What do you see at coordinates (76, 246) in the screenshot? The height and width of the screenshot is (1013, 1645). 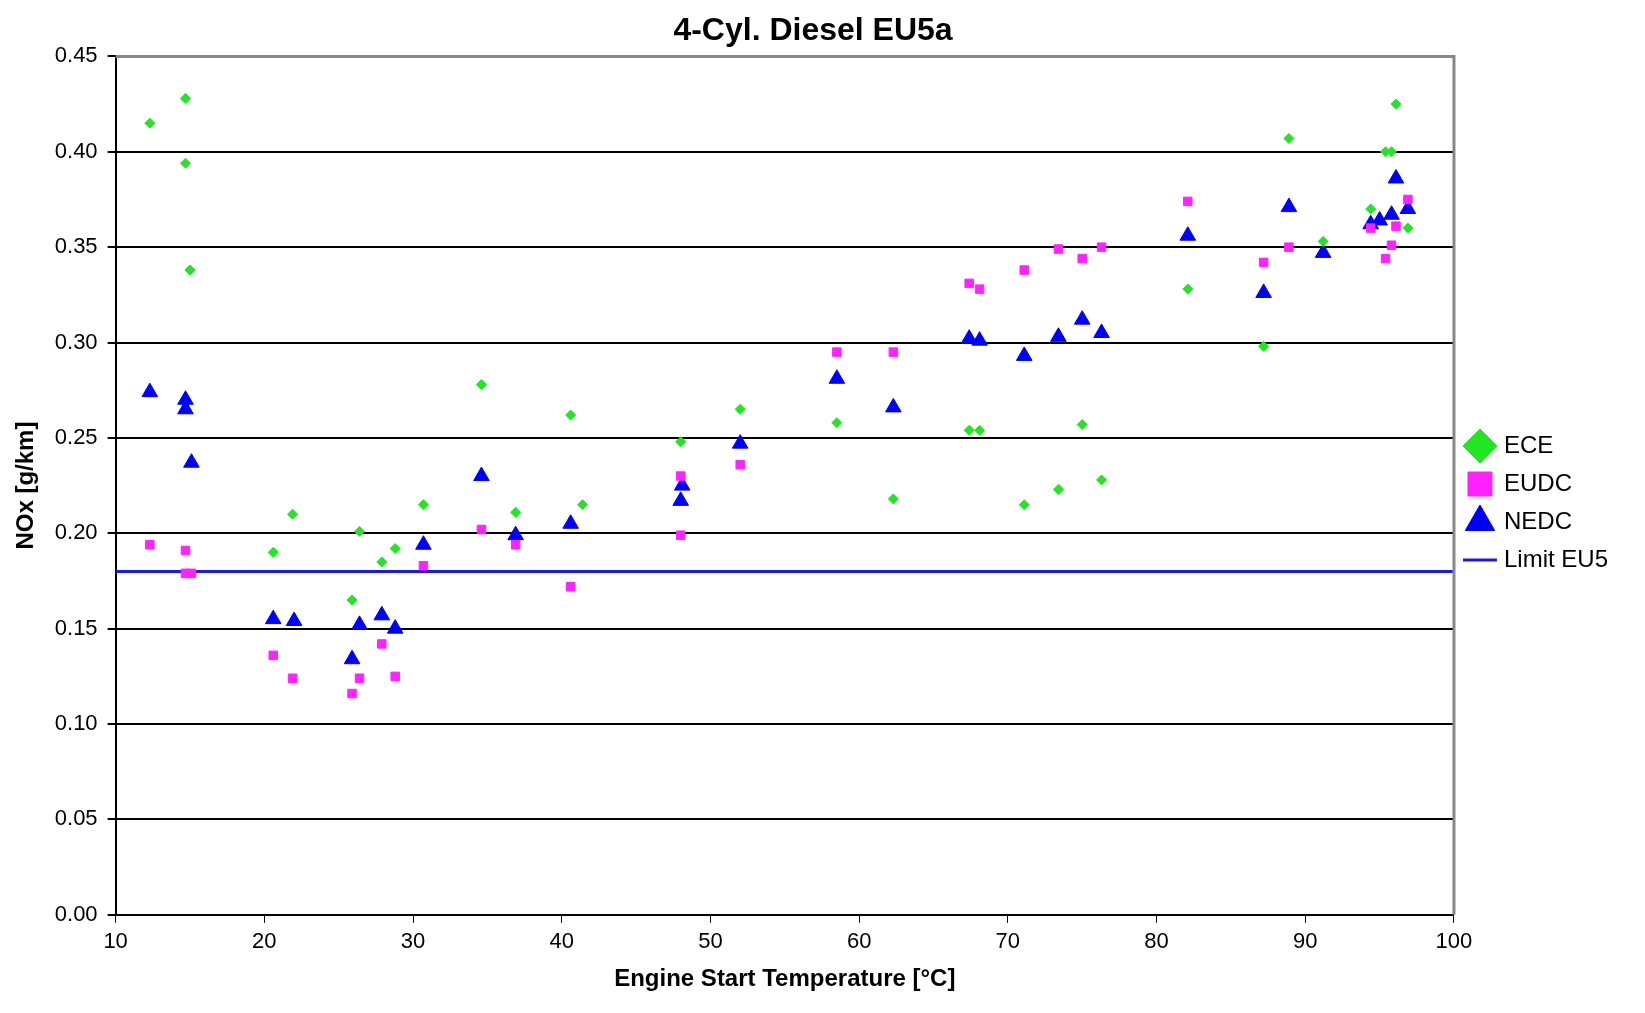 I see `y-tick-label: 0.35` at bounding box center [76, 246].